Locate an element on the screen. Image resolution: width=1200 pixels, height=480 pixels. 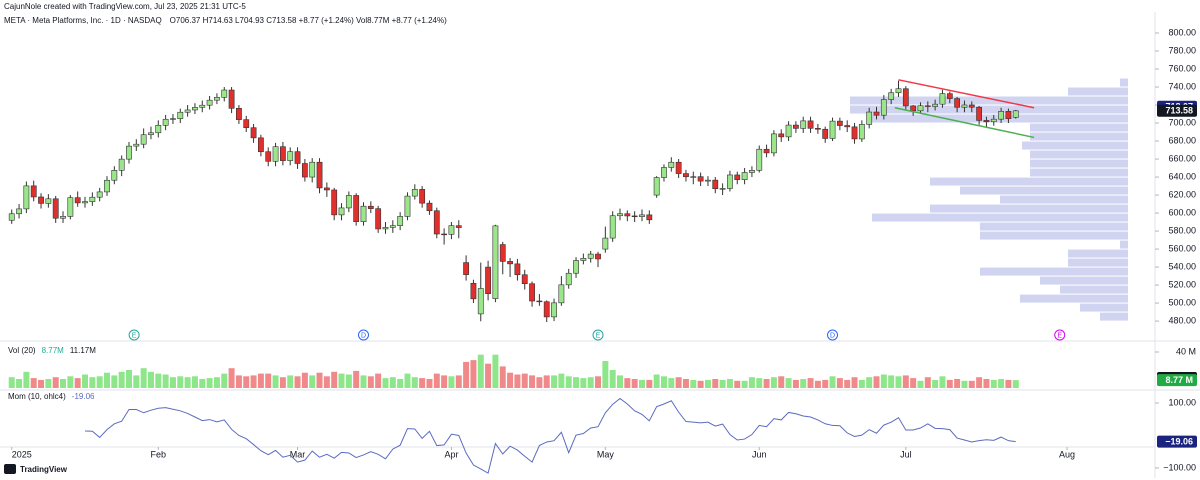
price-badge-label: 713.58 is located at coordinates (1179, 111).